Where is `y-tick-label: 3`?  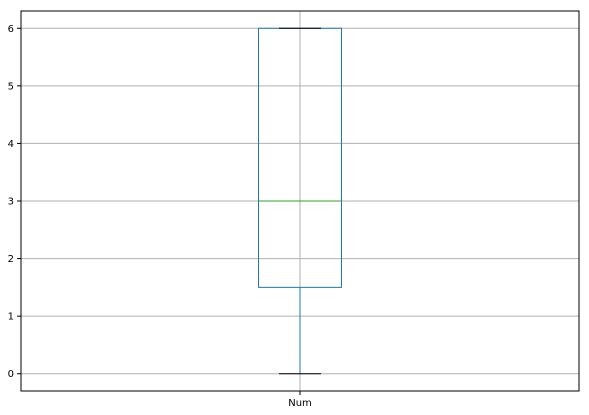
y-tick-label: 3 is located at coordinates (11, 202).